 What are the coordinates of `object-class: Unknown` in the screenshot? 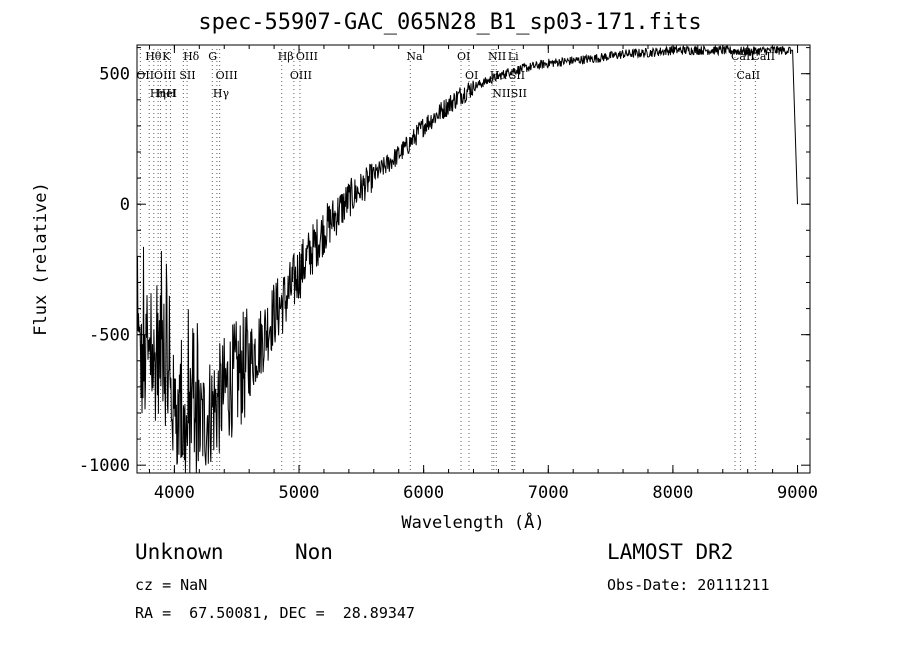 It's located at (179, 552).